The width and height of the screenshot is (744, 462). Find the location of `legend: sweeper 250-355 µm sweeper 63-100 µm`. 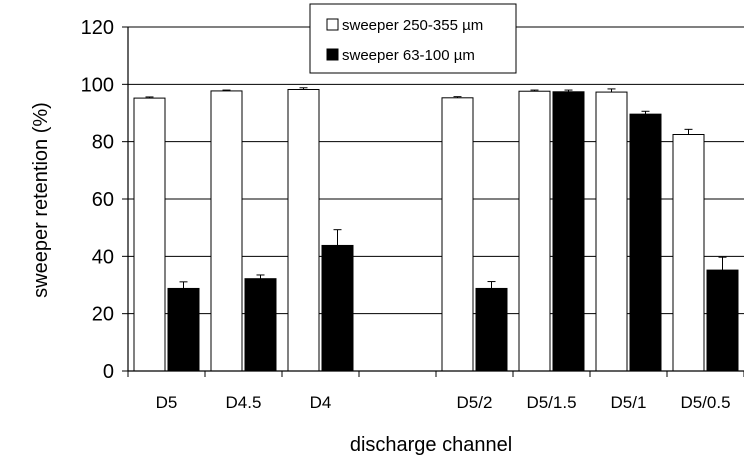

legend: sweeper 250-355 µm sweeper 63-100 µm is located at coordinates (413, 38).